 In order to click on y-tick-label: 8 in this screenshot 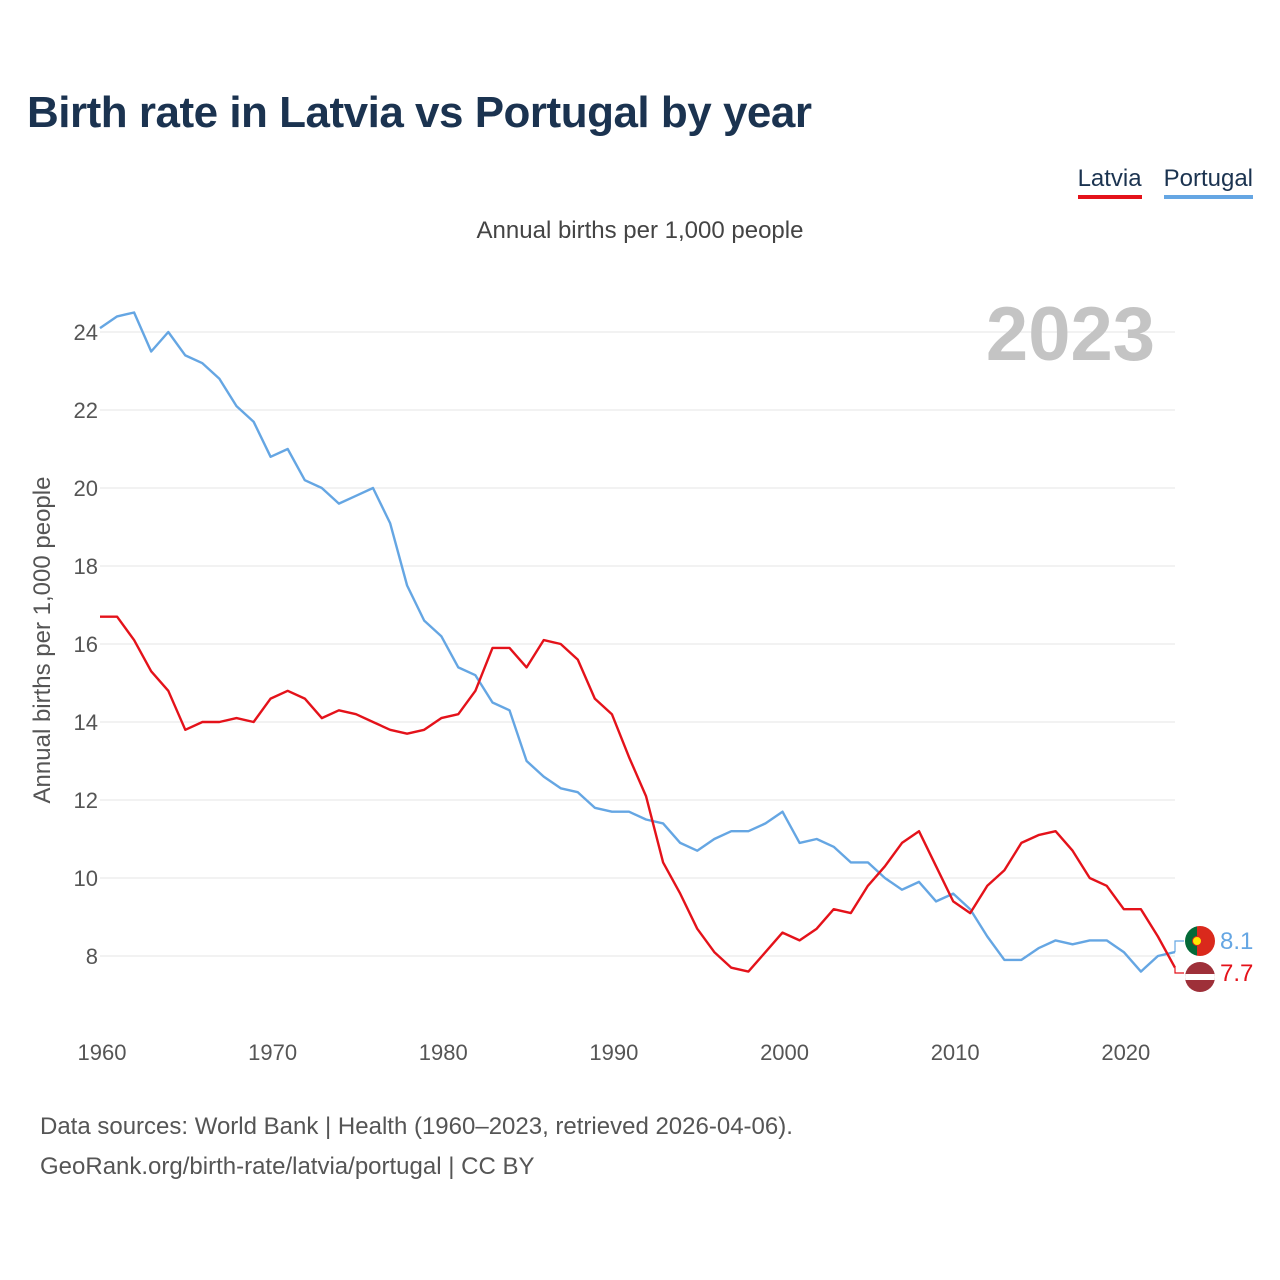, I will do `click(92, 956)`.